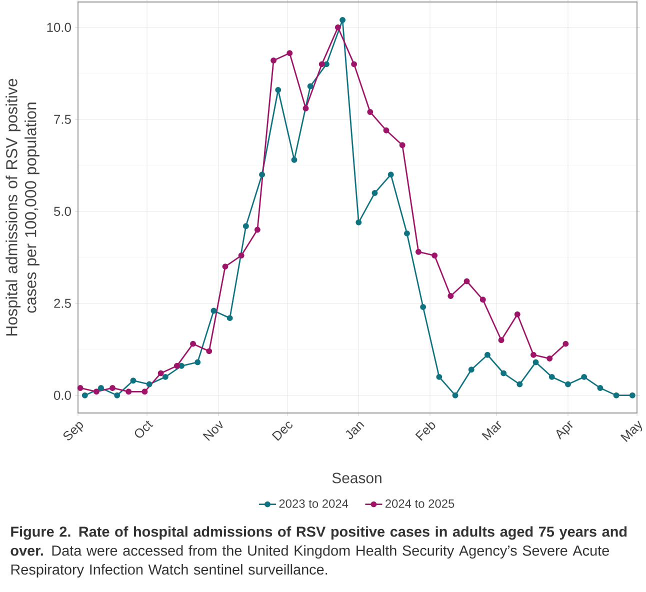 The width and height of the screenshot is (646, 592). I want to click on y-axis-title: Hospital admissions of RSV positive cases per 100,000 population, so click(23, 207).